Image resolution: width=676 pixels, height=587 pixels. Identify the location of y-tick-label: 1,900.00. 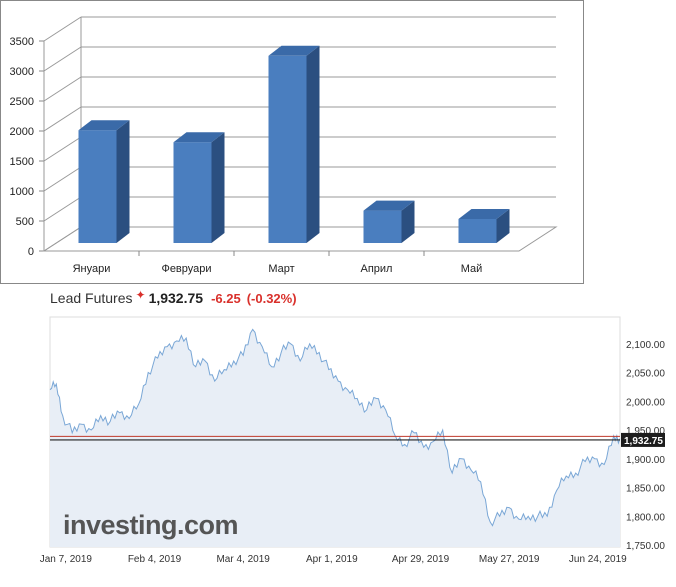
(645, 460).